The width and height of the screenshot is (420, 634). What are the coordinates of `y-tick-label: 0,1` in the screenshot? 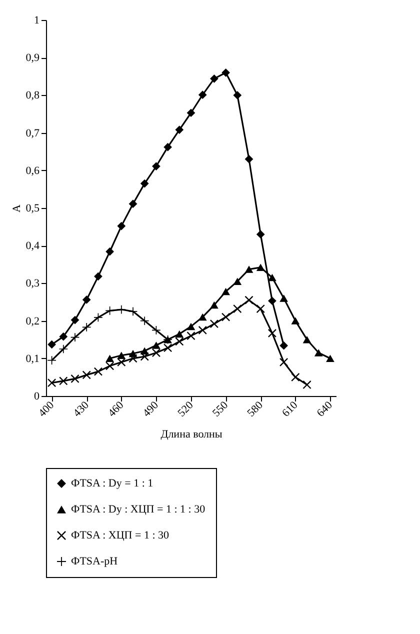 It's located at (33, 358).